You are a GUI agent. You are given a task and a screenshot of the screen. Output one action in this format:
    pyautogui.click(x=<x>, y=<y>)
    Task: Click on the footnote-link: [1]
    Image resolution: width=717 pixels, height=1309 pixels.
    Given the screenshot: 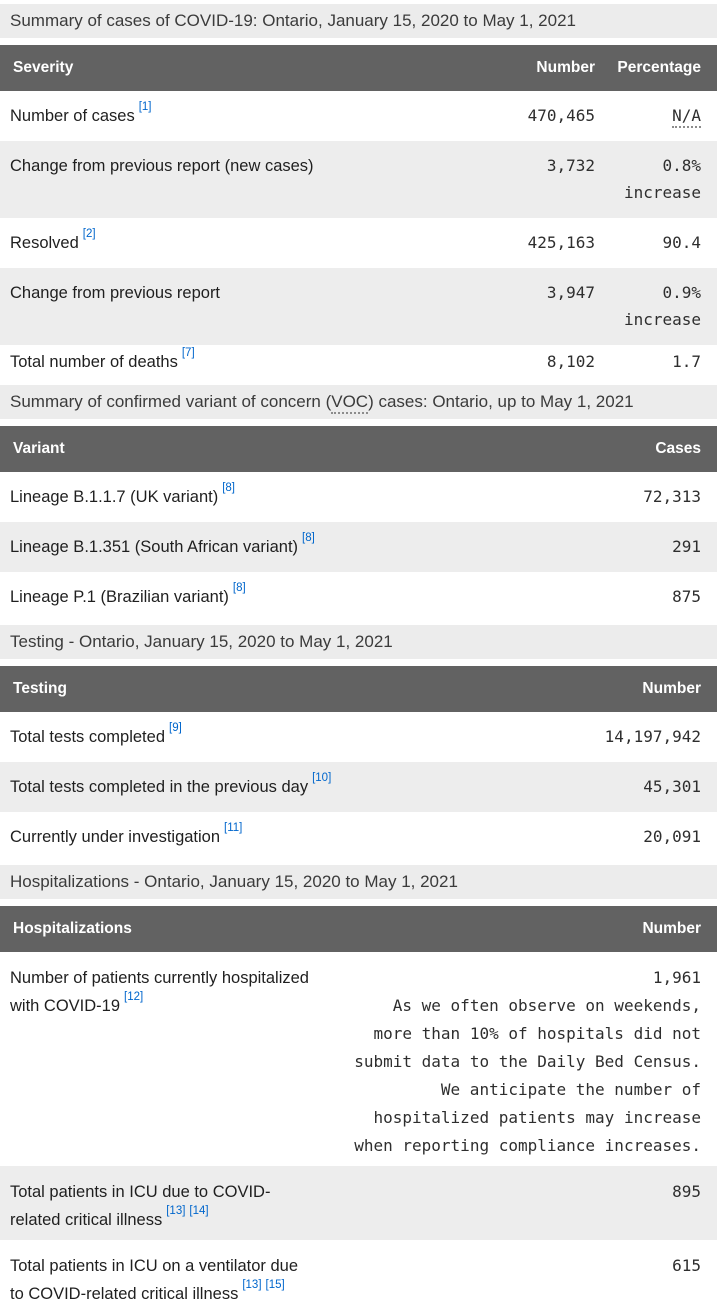 What is the action you would take?
    pyautogui.click(x=145, y=106)
    